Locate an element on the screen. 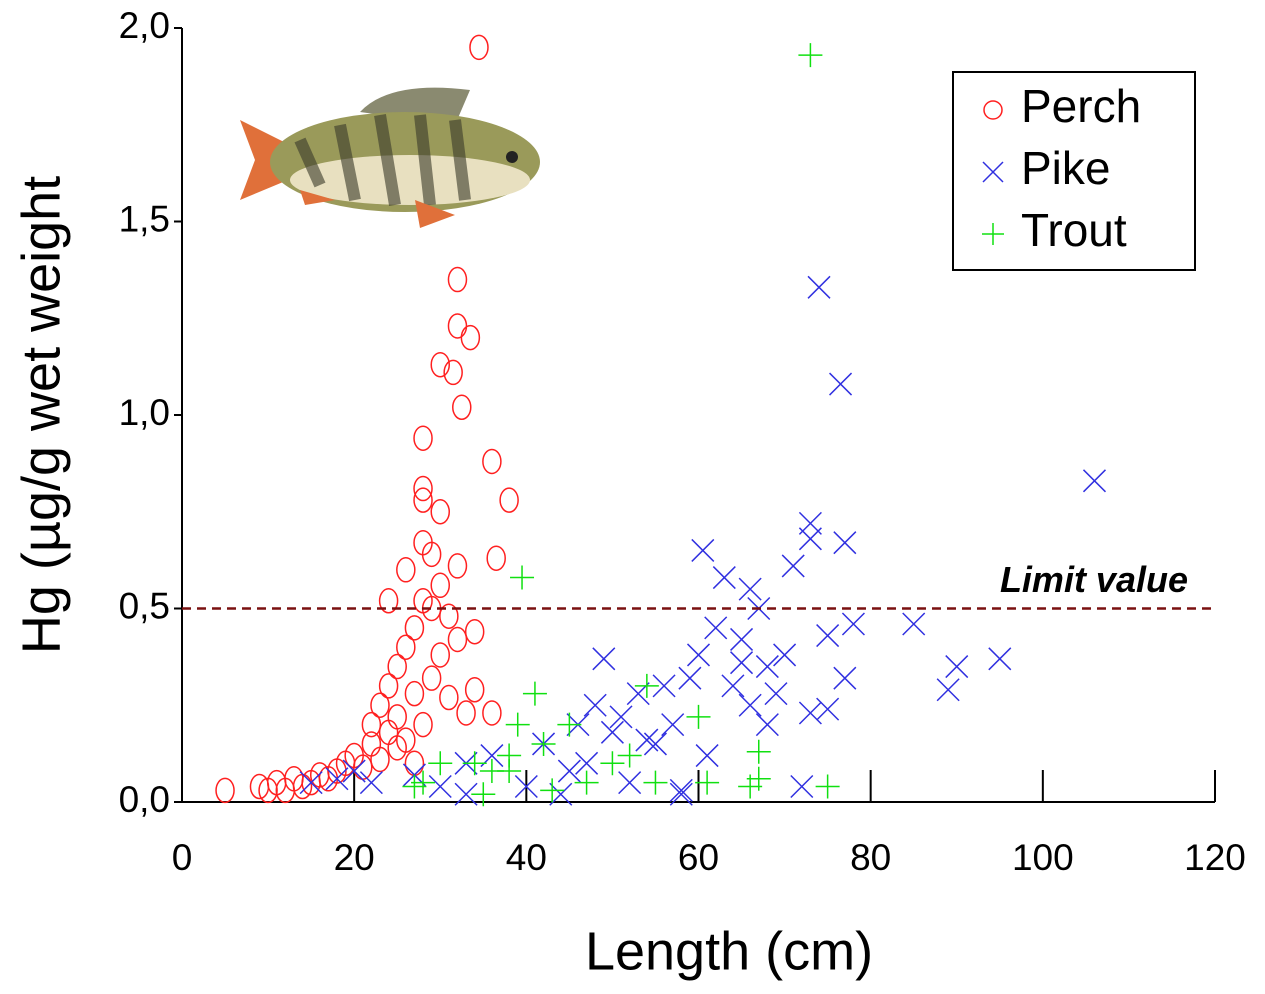  y-tick-label: 2,0 is located at coordinates (144, 25).